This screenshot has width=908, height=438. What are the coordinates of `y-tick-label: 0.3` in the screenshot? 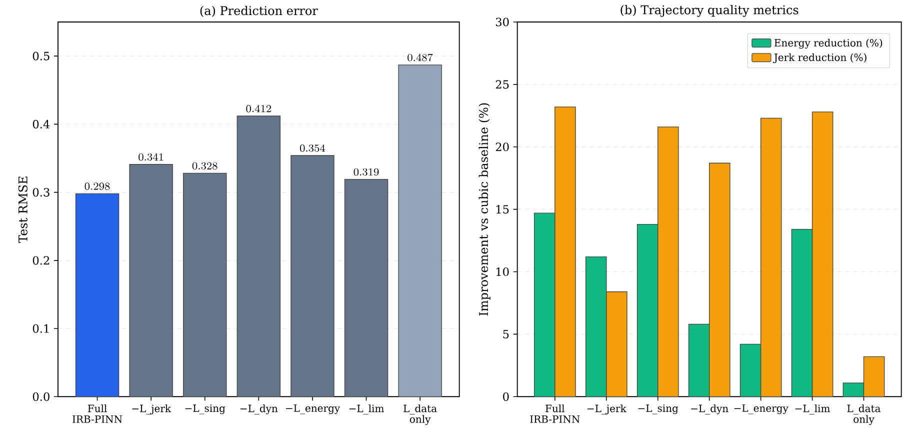 It's located at (41, 192).